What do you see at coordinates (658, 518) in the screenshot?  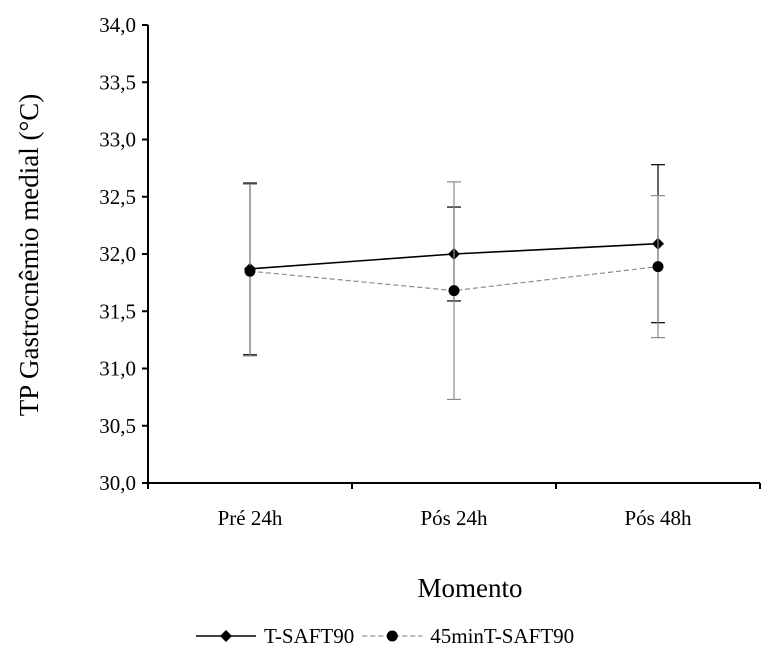 I see `x-tick-label: Pós 48h` at bounding box center [658, 518].